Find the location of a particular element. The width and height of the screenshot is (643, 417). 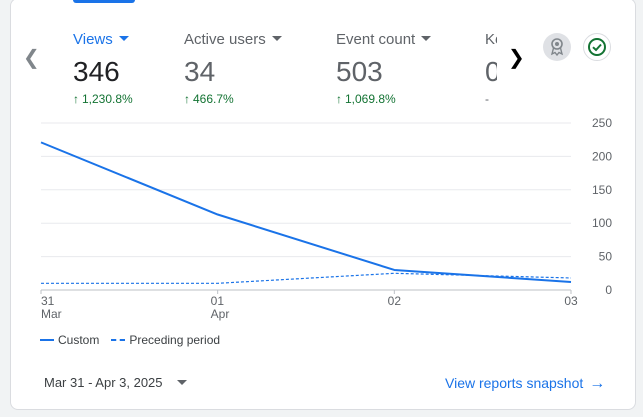

metric-views: Views 346 ↑ 1,230.8% is located at coordinates (103, 68).